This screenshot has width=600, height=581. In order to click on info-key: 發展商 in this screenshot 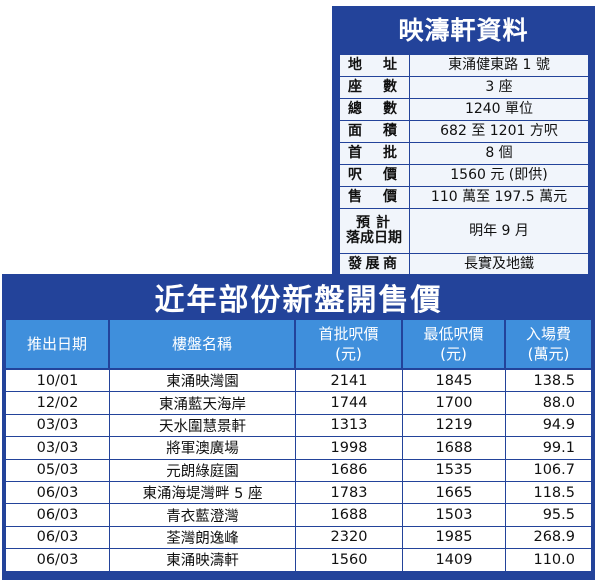, I will do `click(374, 264)`.